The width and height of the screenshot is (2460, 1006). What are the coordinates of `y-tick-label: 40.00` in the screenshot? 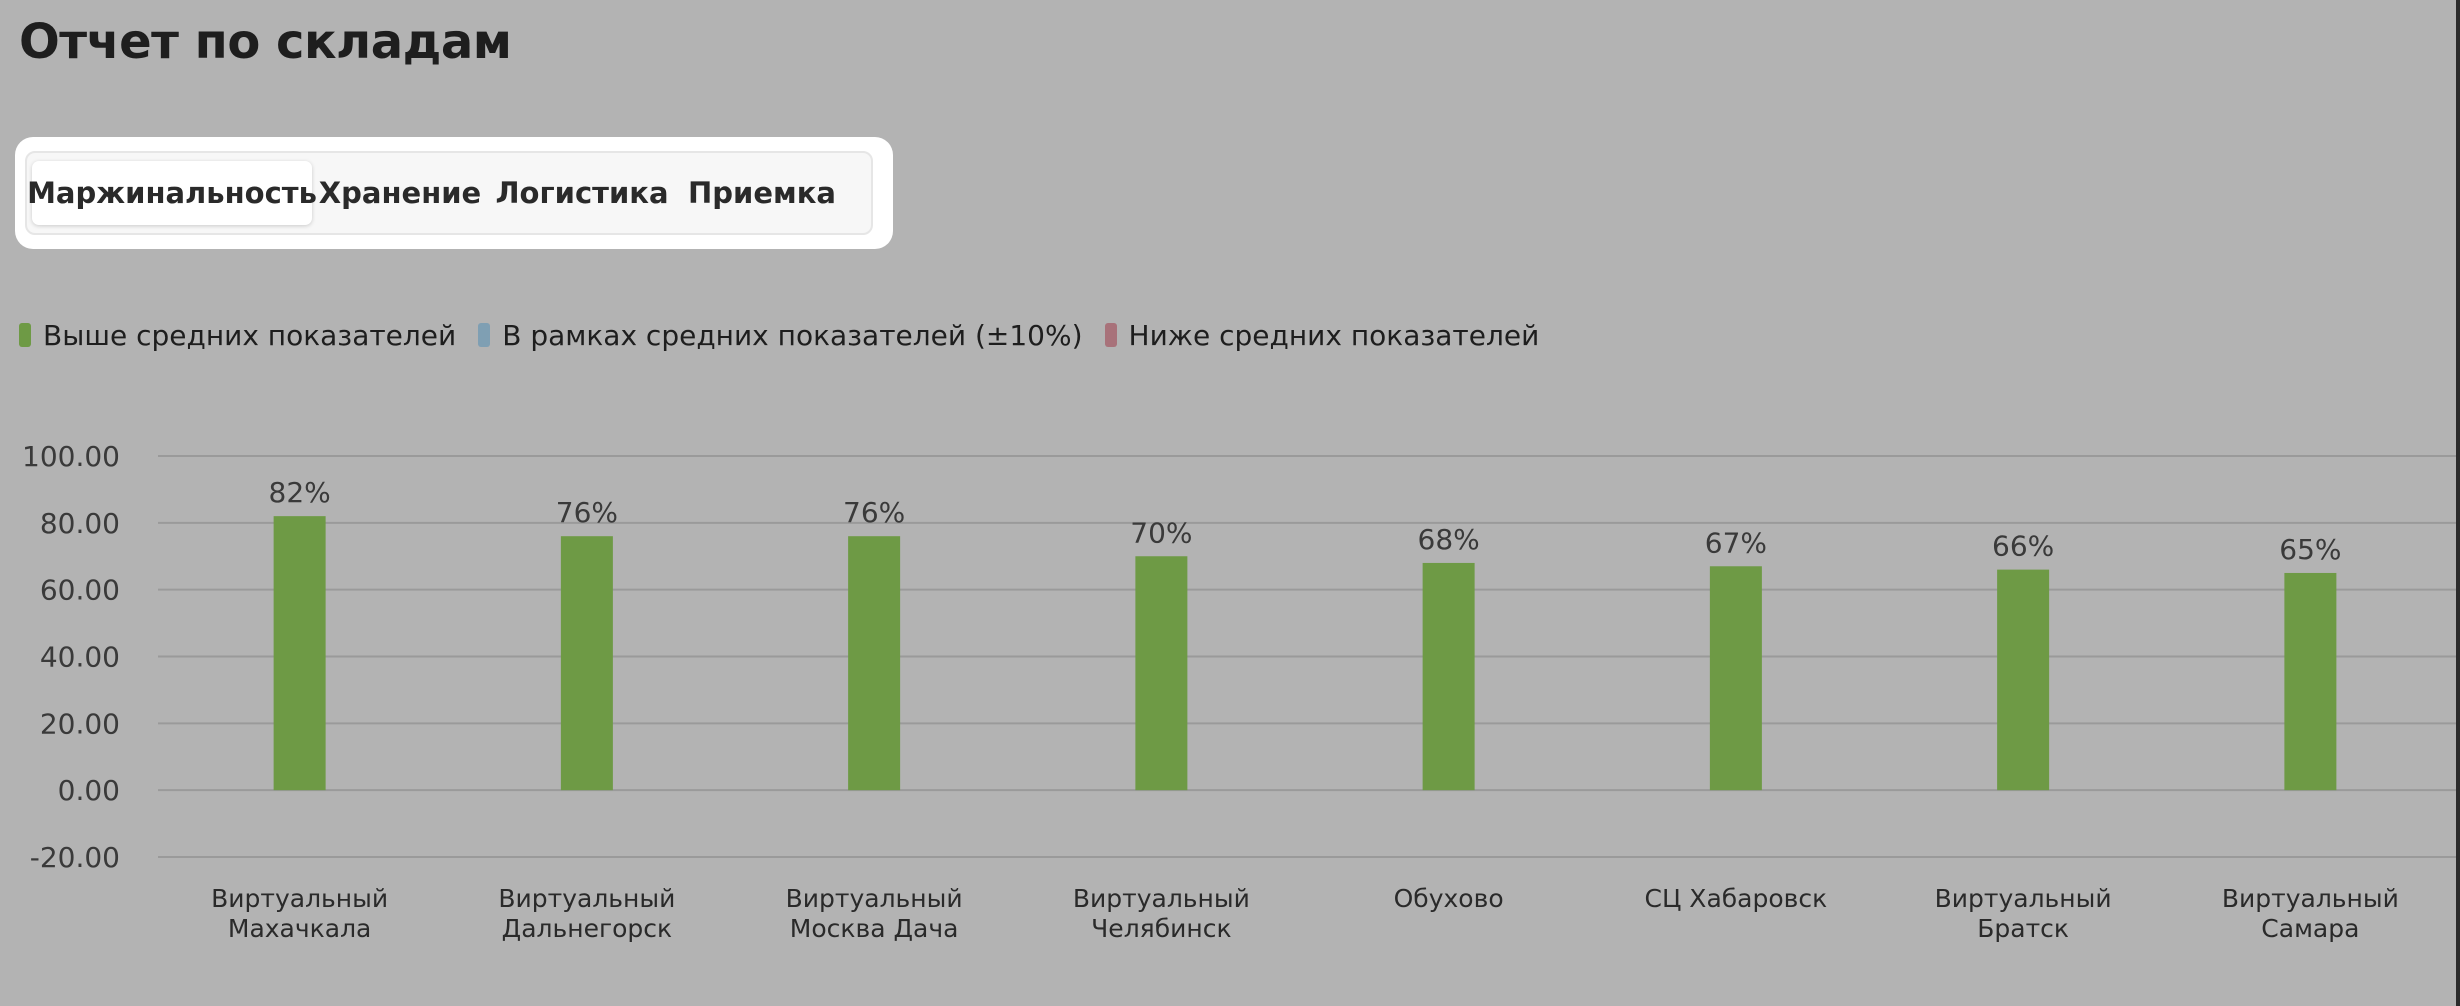 It's located at (80, 657).